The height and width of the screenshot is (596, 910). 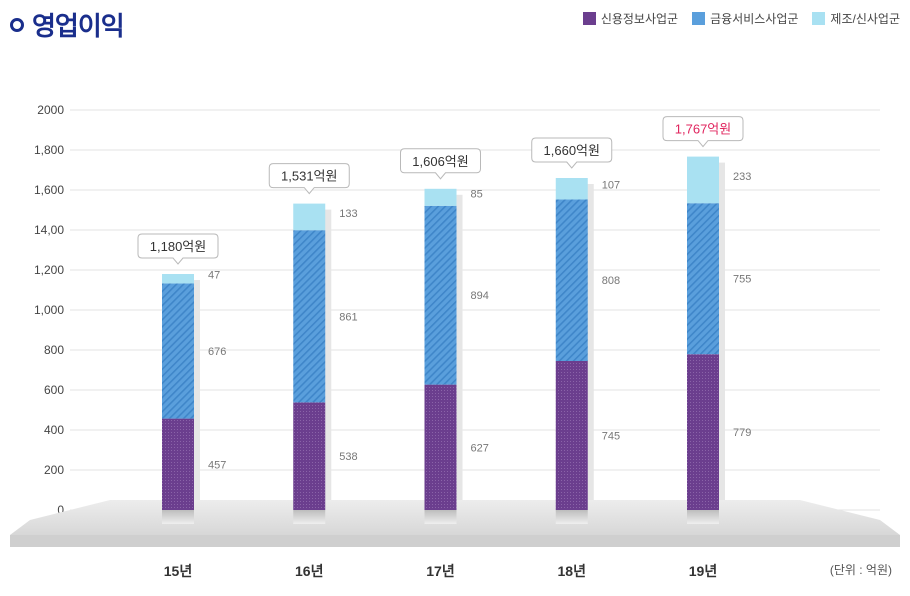 I want to click on y-tick-label: 0, so click(x=60, y=510).